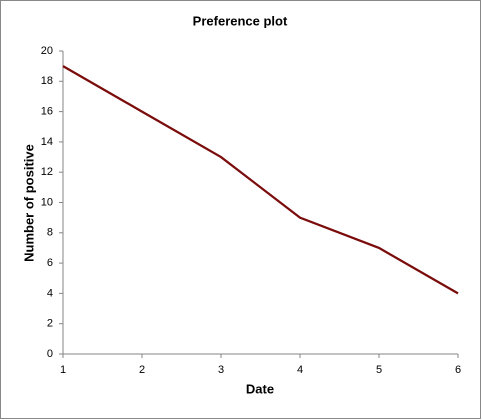 This screenshot has height=420, width=482. What do you see at coordinates (50, 354) in the screenshot?
I see `y-tick-label: 0` at bounding box center [50, 354].